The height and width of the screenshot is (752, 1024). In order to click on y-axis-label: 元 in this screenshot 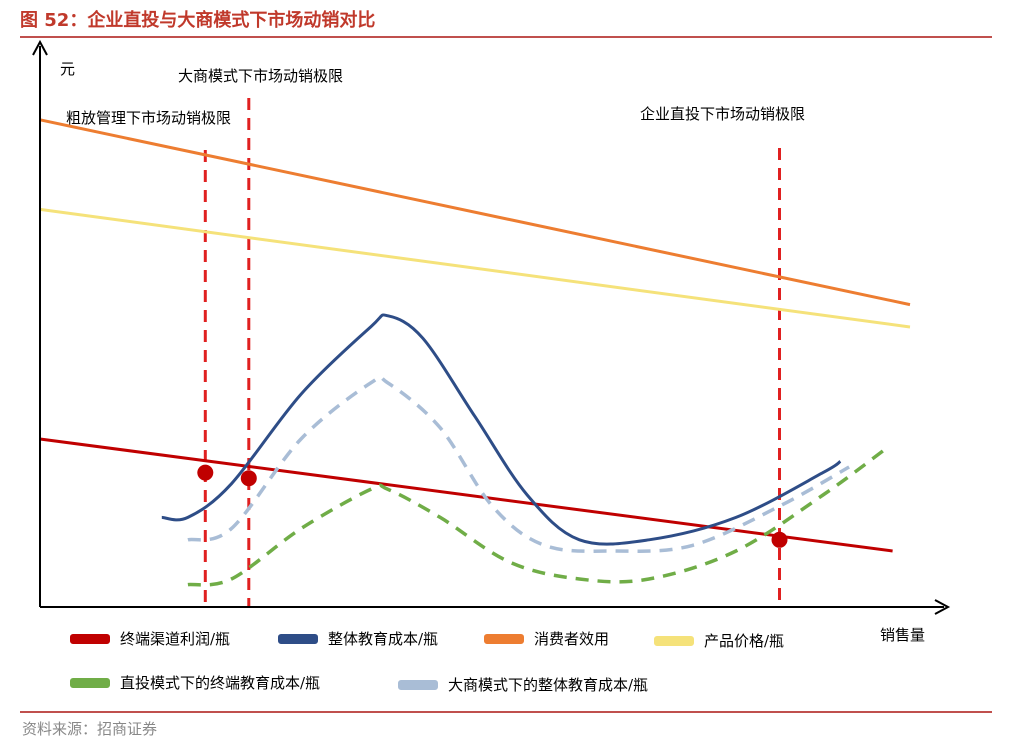, I will do `click(67, 69)`.